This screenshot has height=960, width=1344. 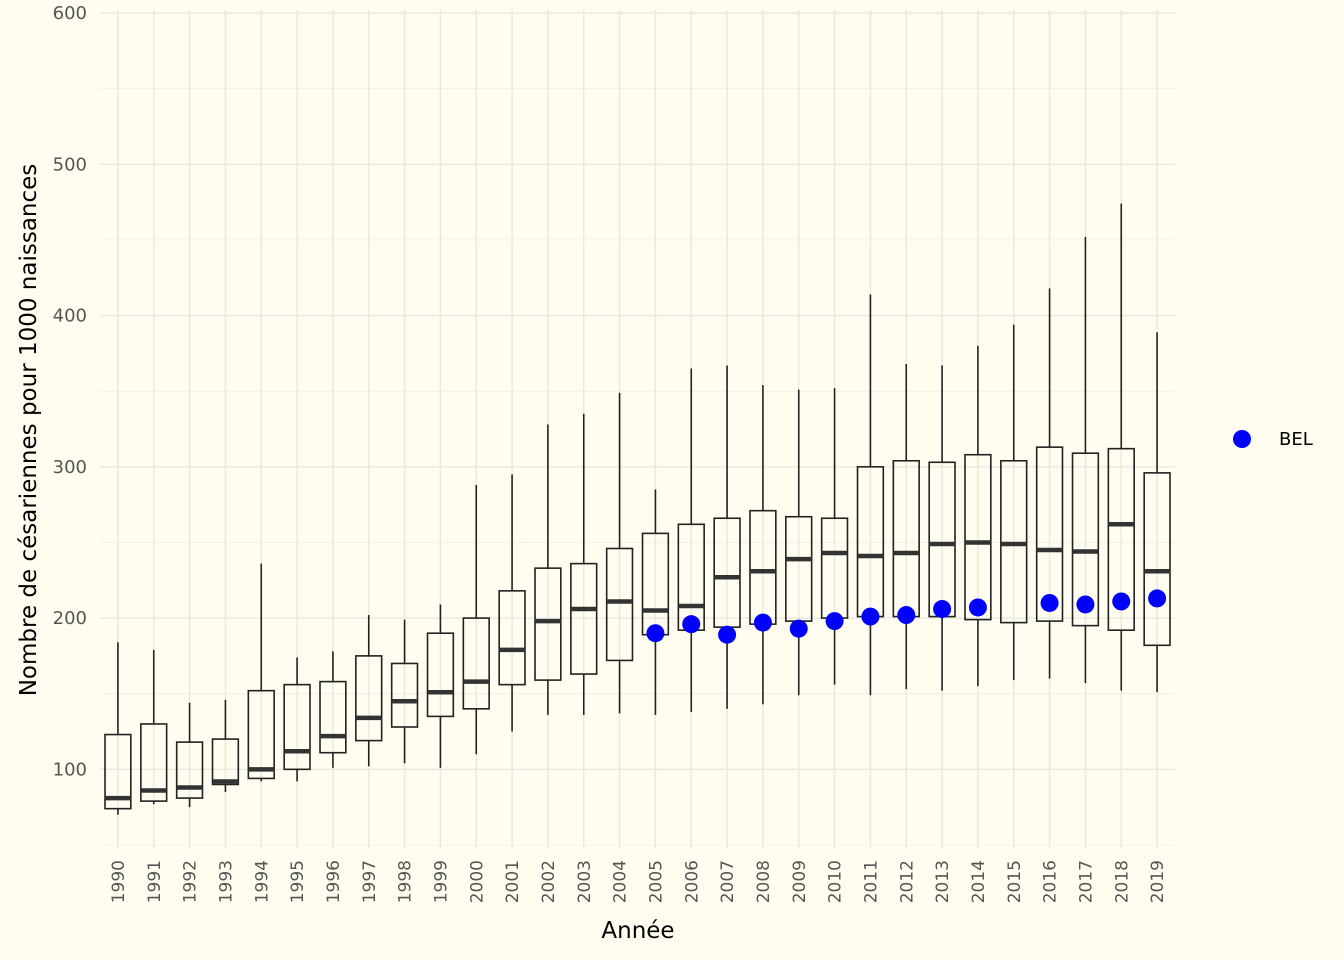 What do you see at coordinates (1273, 439) in the screenshot?
I see `legend: BEL` at bounding box center [1273, 439].